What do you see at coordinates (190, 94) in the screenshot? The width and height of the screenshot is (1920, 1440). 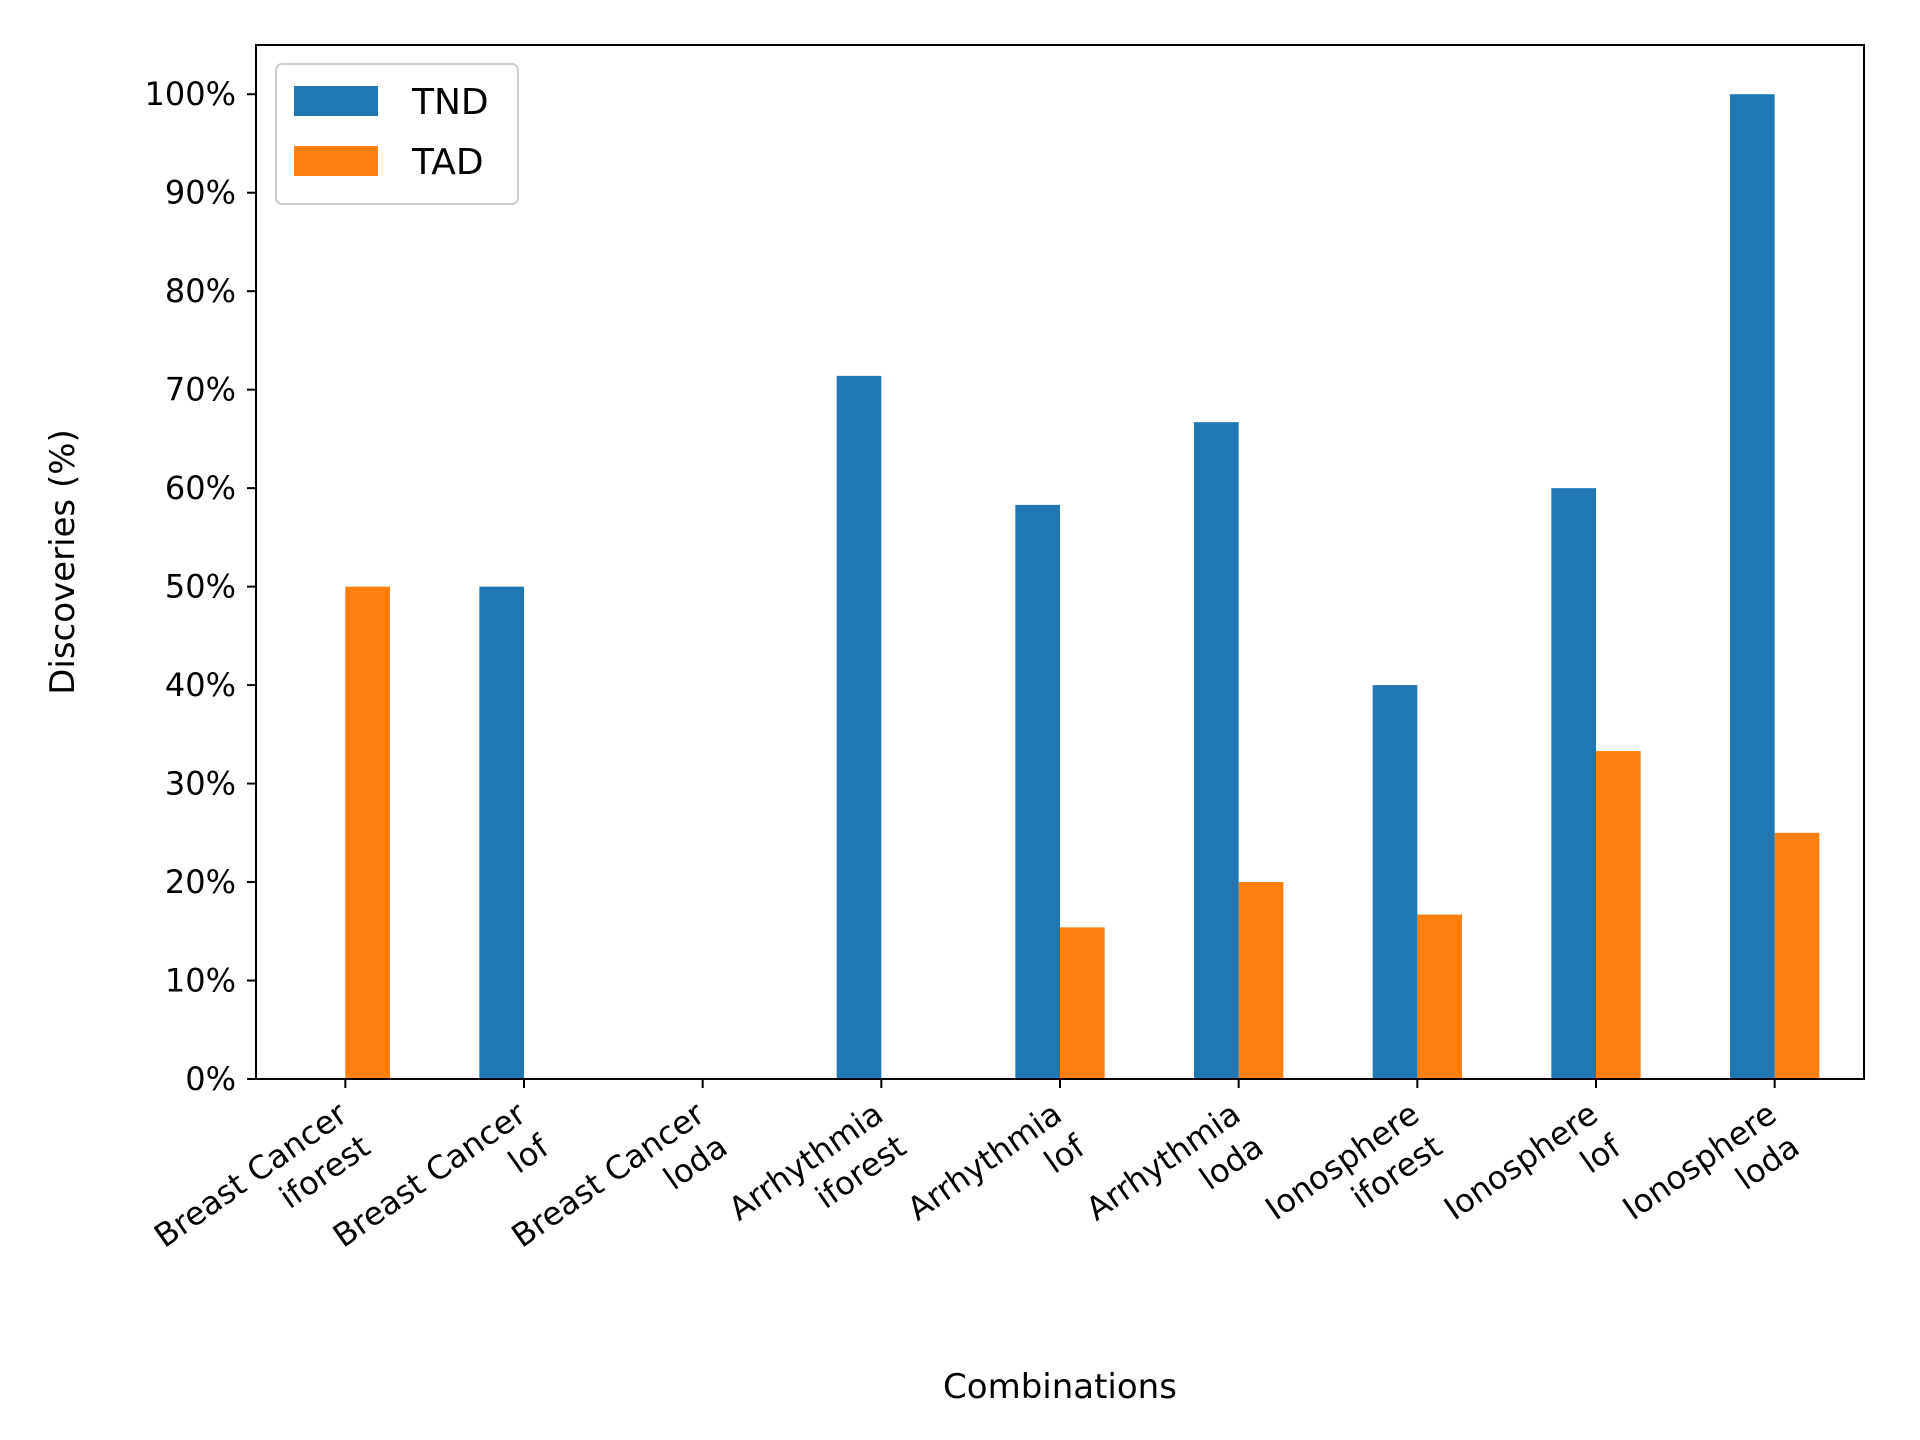 I see `y-tick-label: 100%` at bounding box center [190, 94].